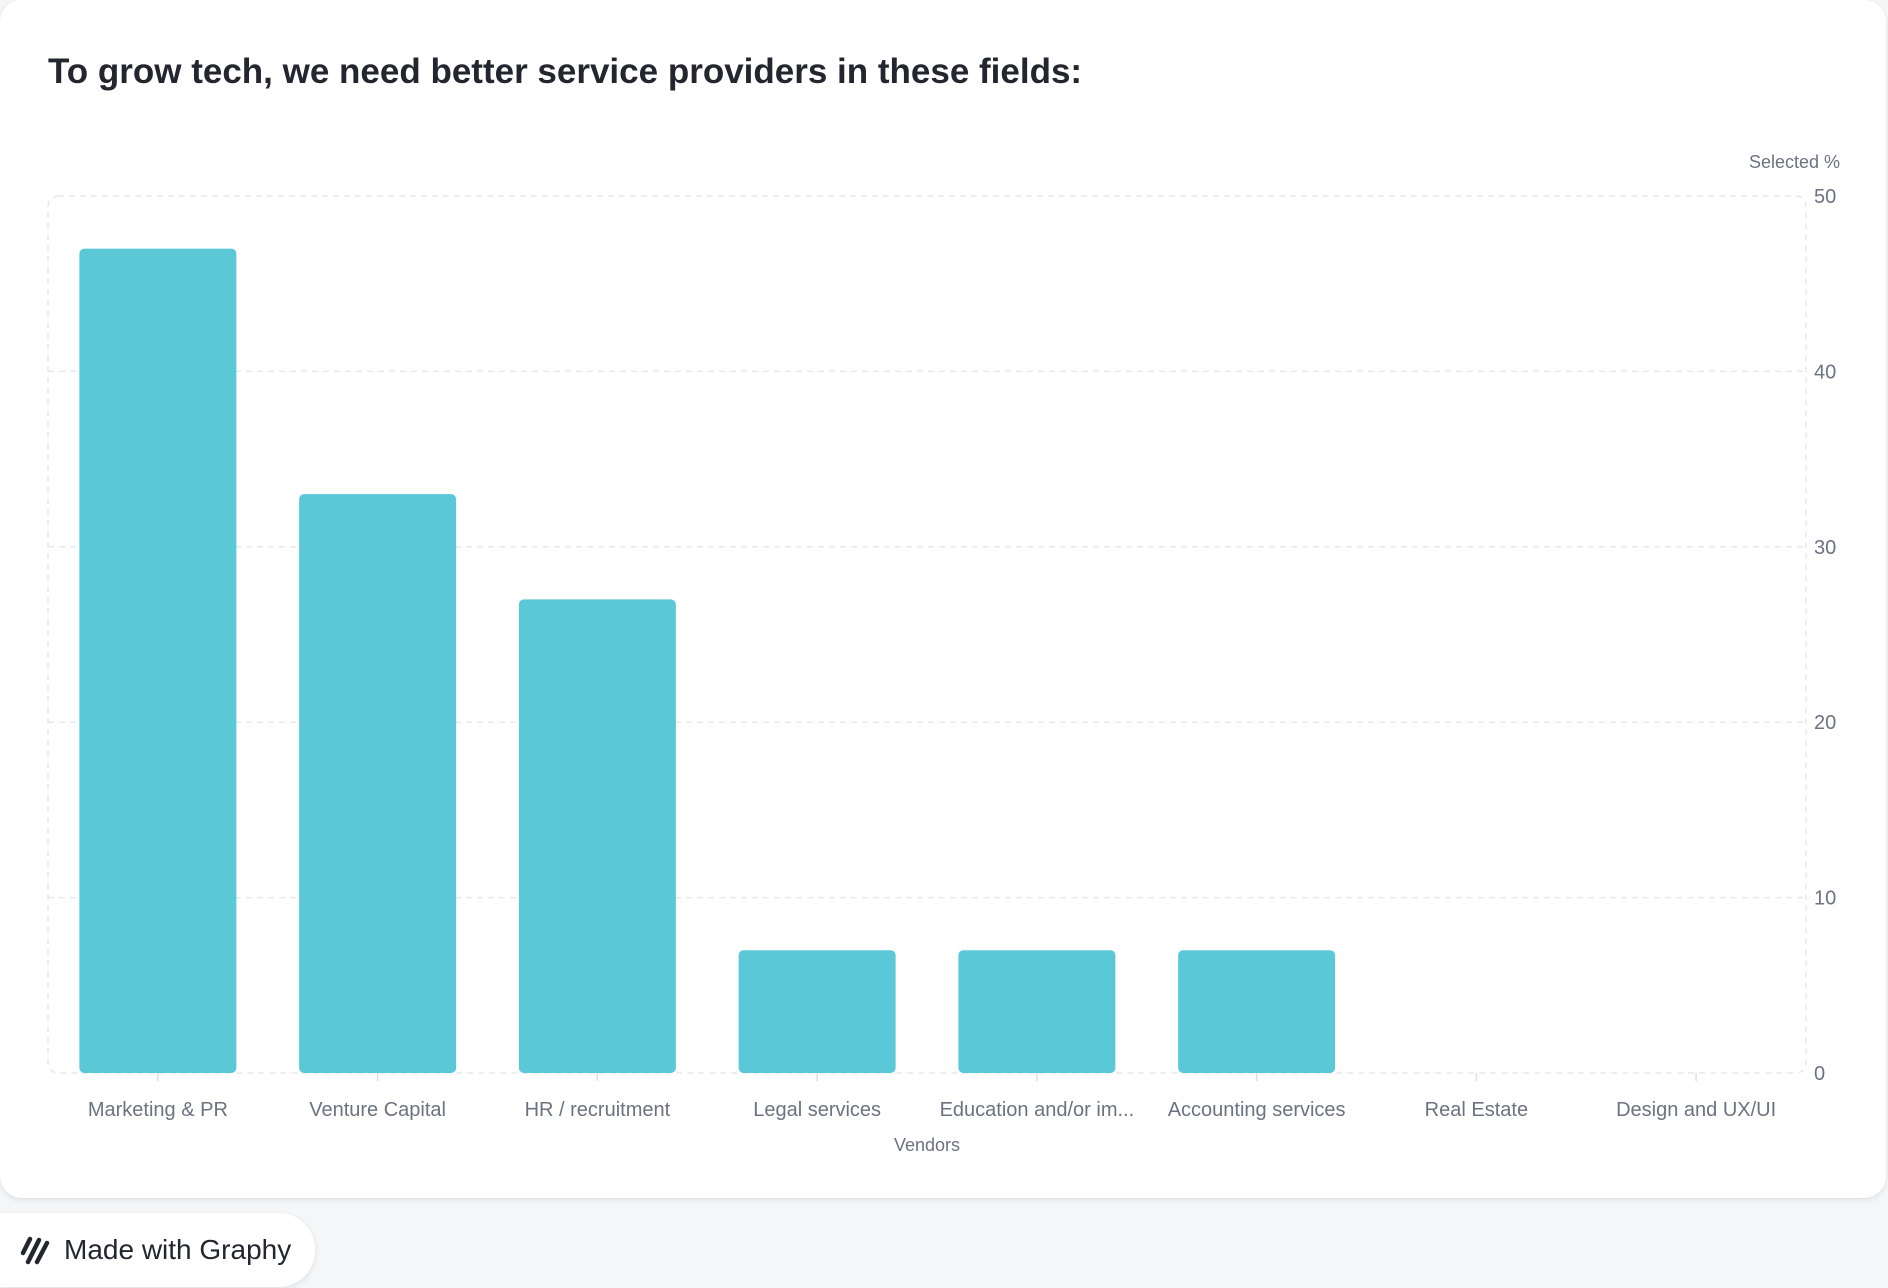 The height and width of the screenshot is (1288, 1888). Describe the element at coordinates (178, 1249) in the screenshot. I see `badge-label: Made with Graphy` at that location.